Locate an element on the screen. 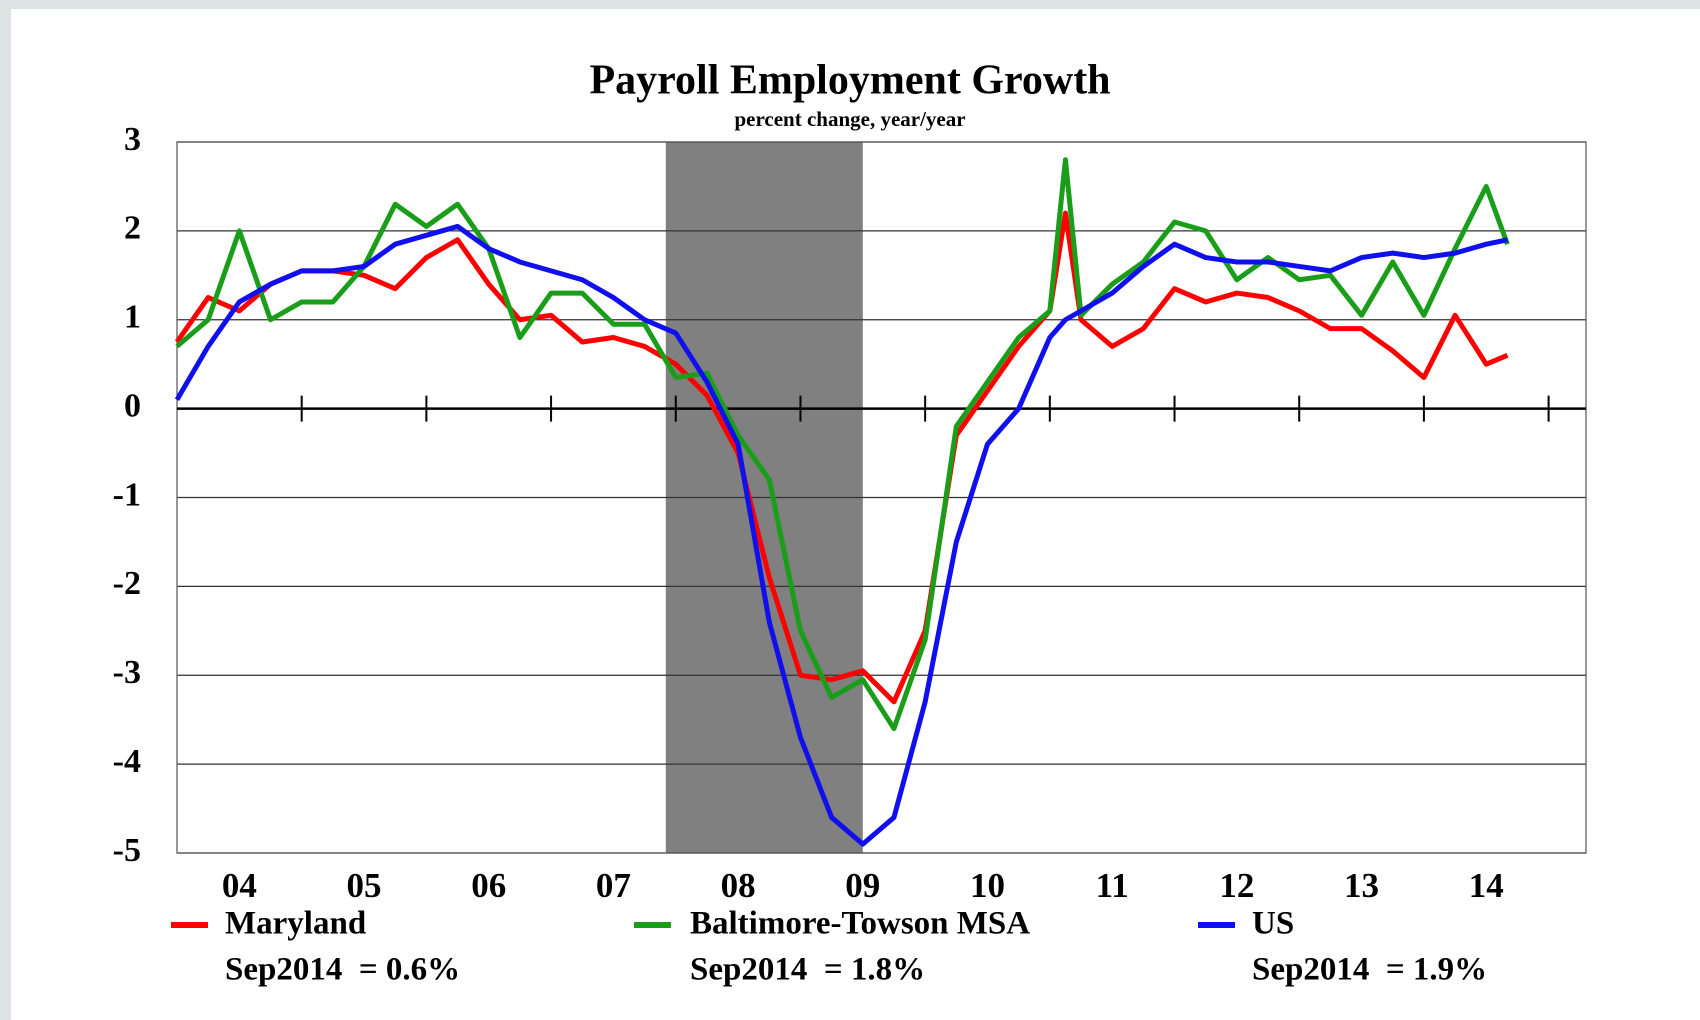 Image resolution: width=1700 pixels, height=1020 pixels. y-tick-label: -1 is located at coordinates (127, 494).